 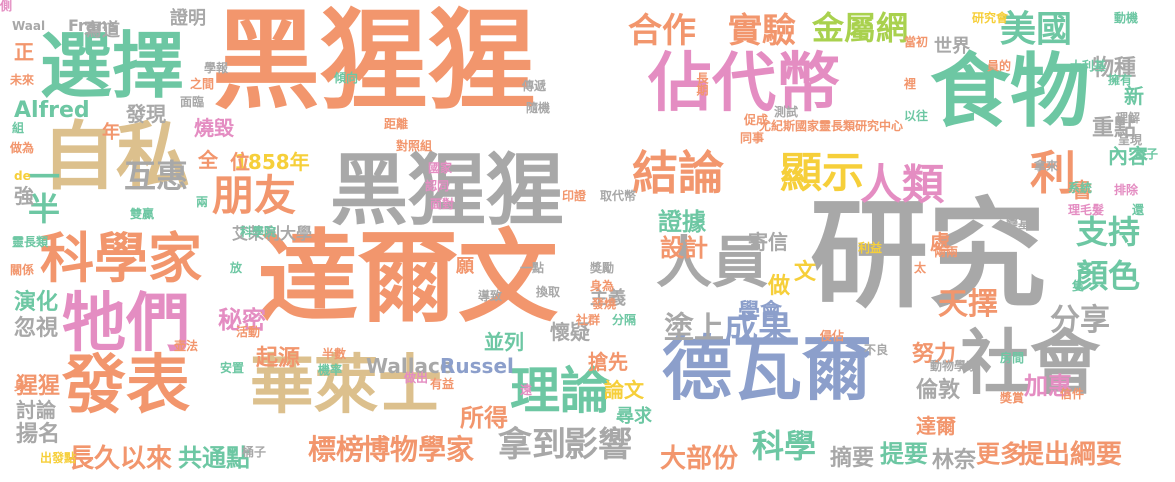 I want to click on word: 長久以來, so click(x=120, y=459).